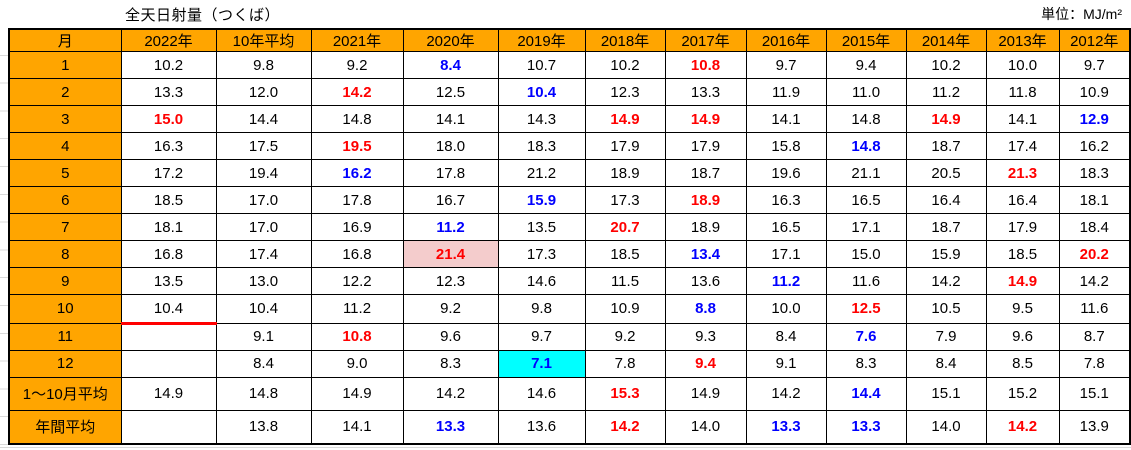 The width and height of the screenshot is (1131, 450). I want to click on year-column-header: 2021年, so click(357, 40).